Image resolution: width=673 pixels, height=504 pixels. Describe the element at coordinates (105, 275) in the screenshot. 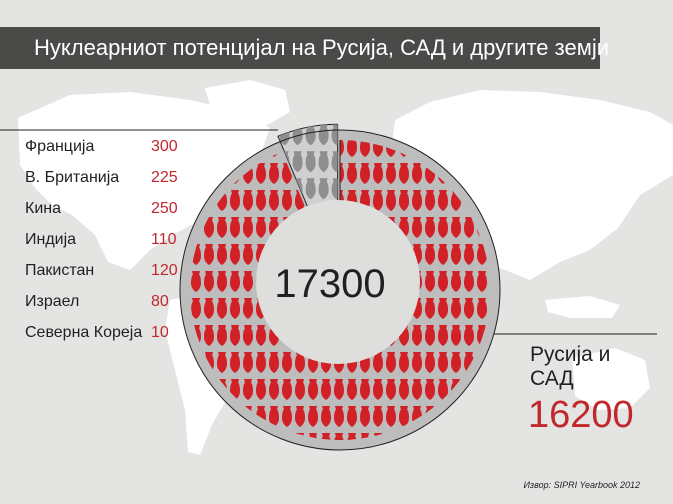

I see `legend-row: Пакистан 120` at that location.